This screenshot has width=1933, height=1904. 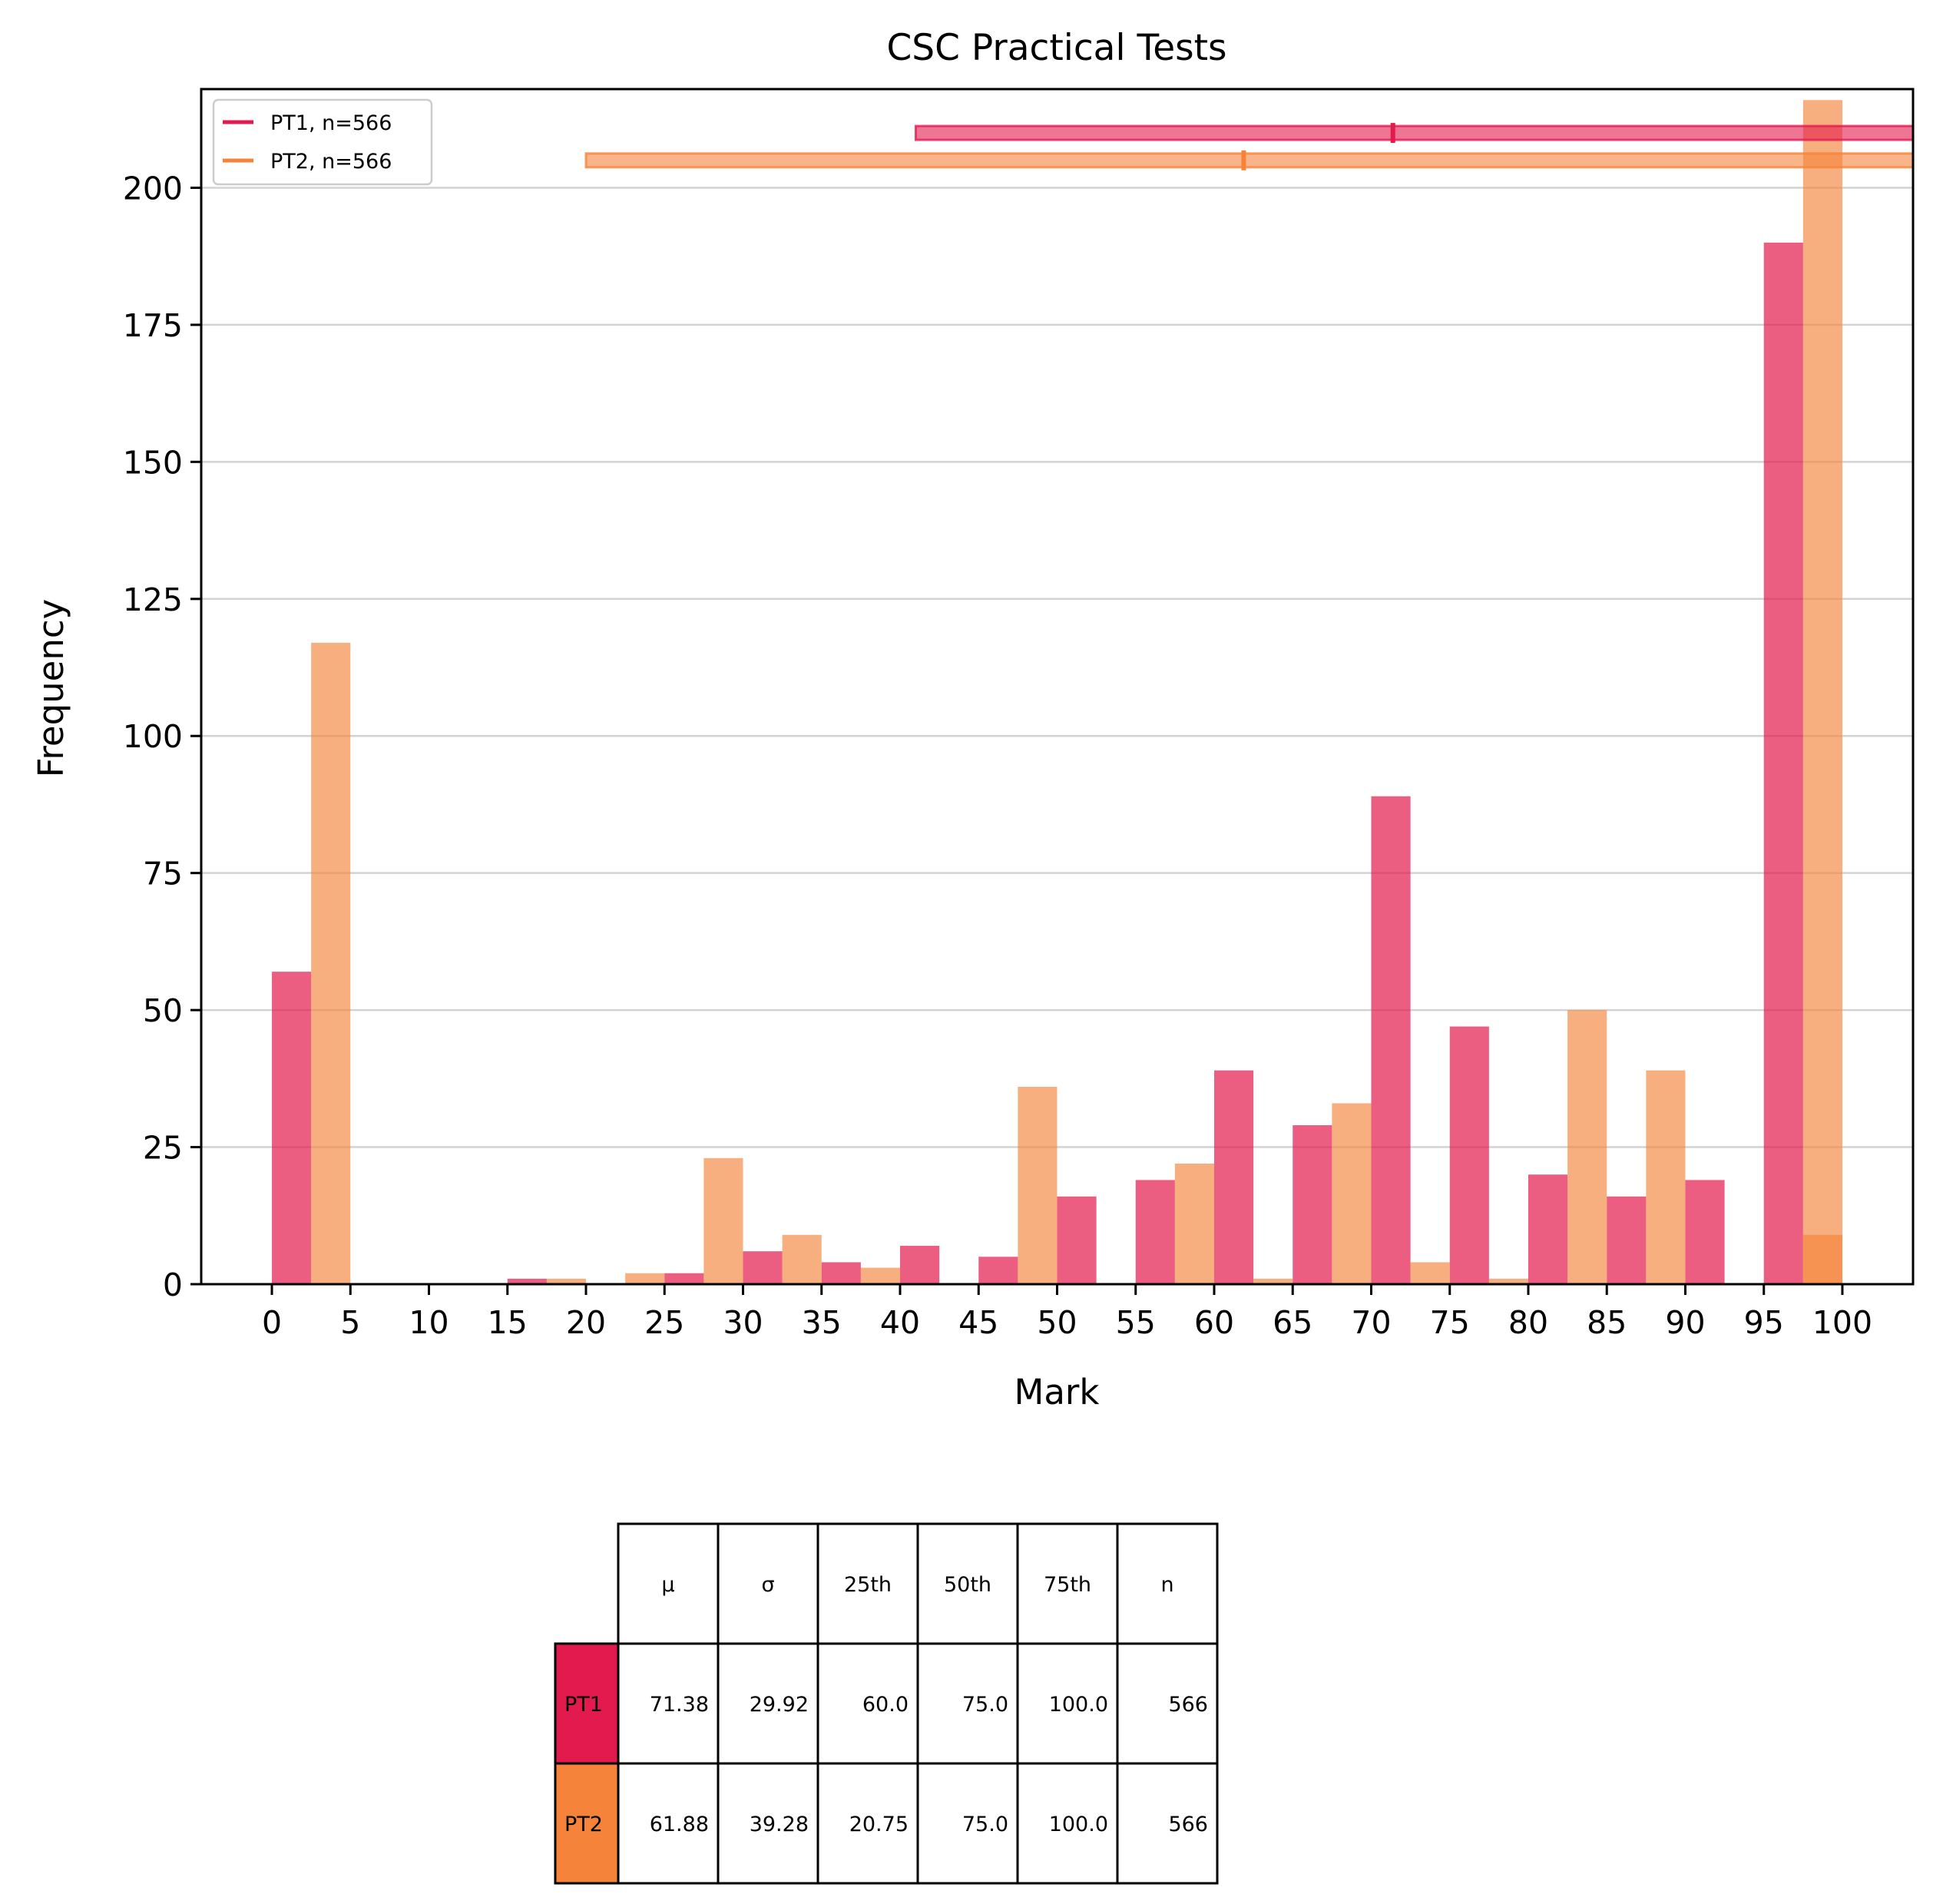 I want to click on legend-box, so click(x=322, y=142).